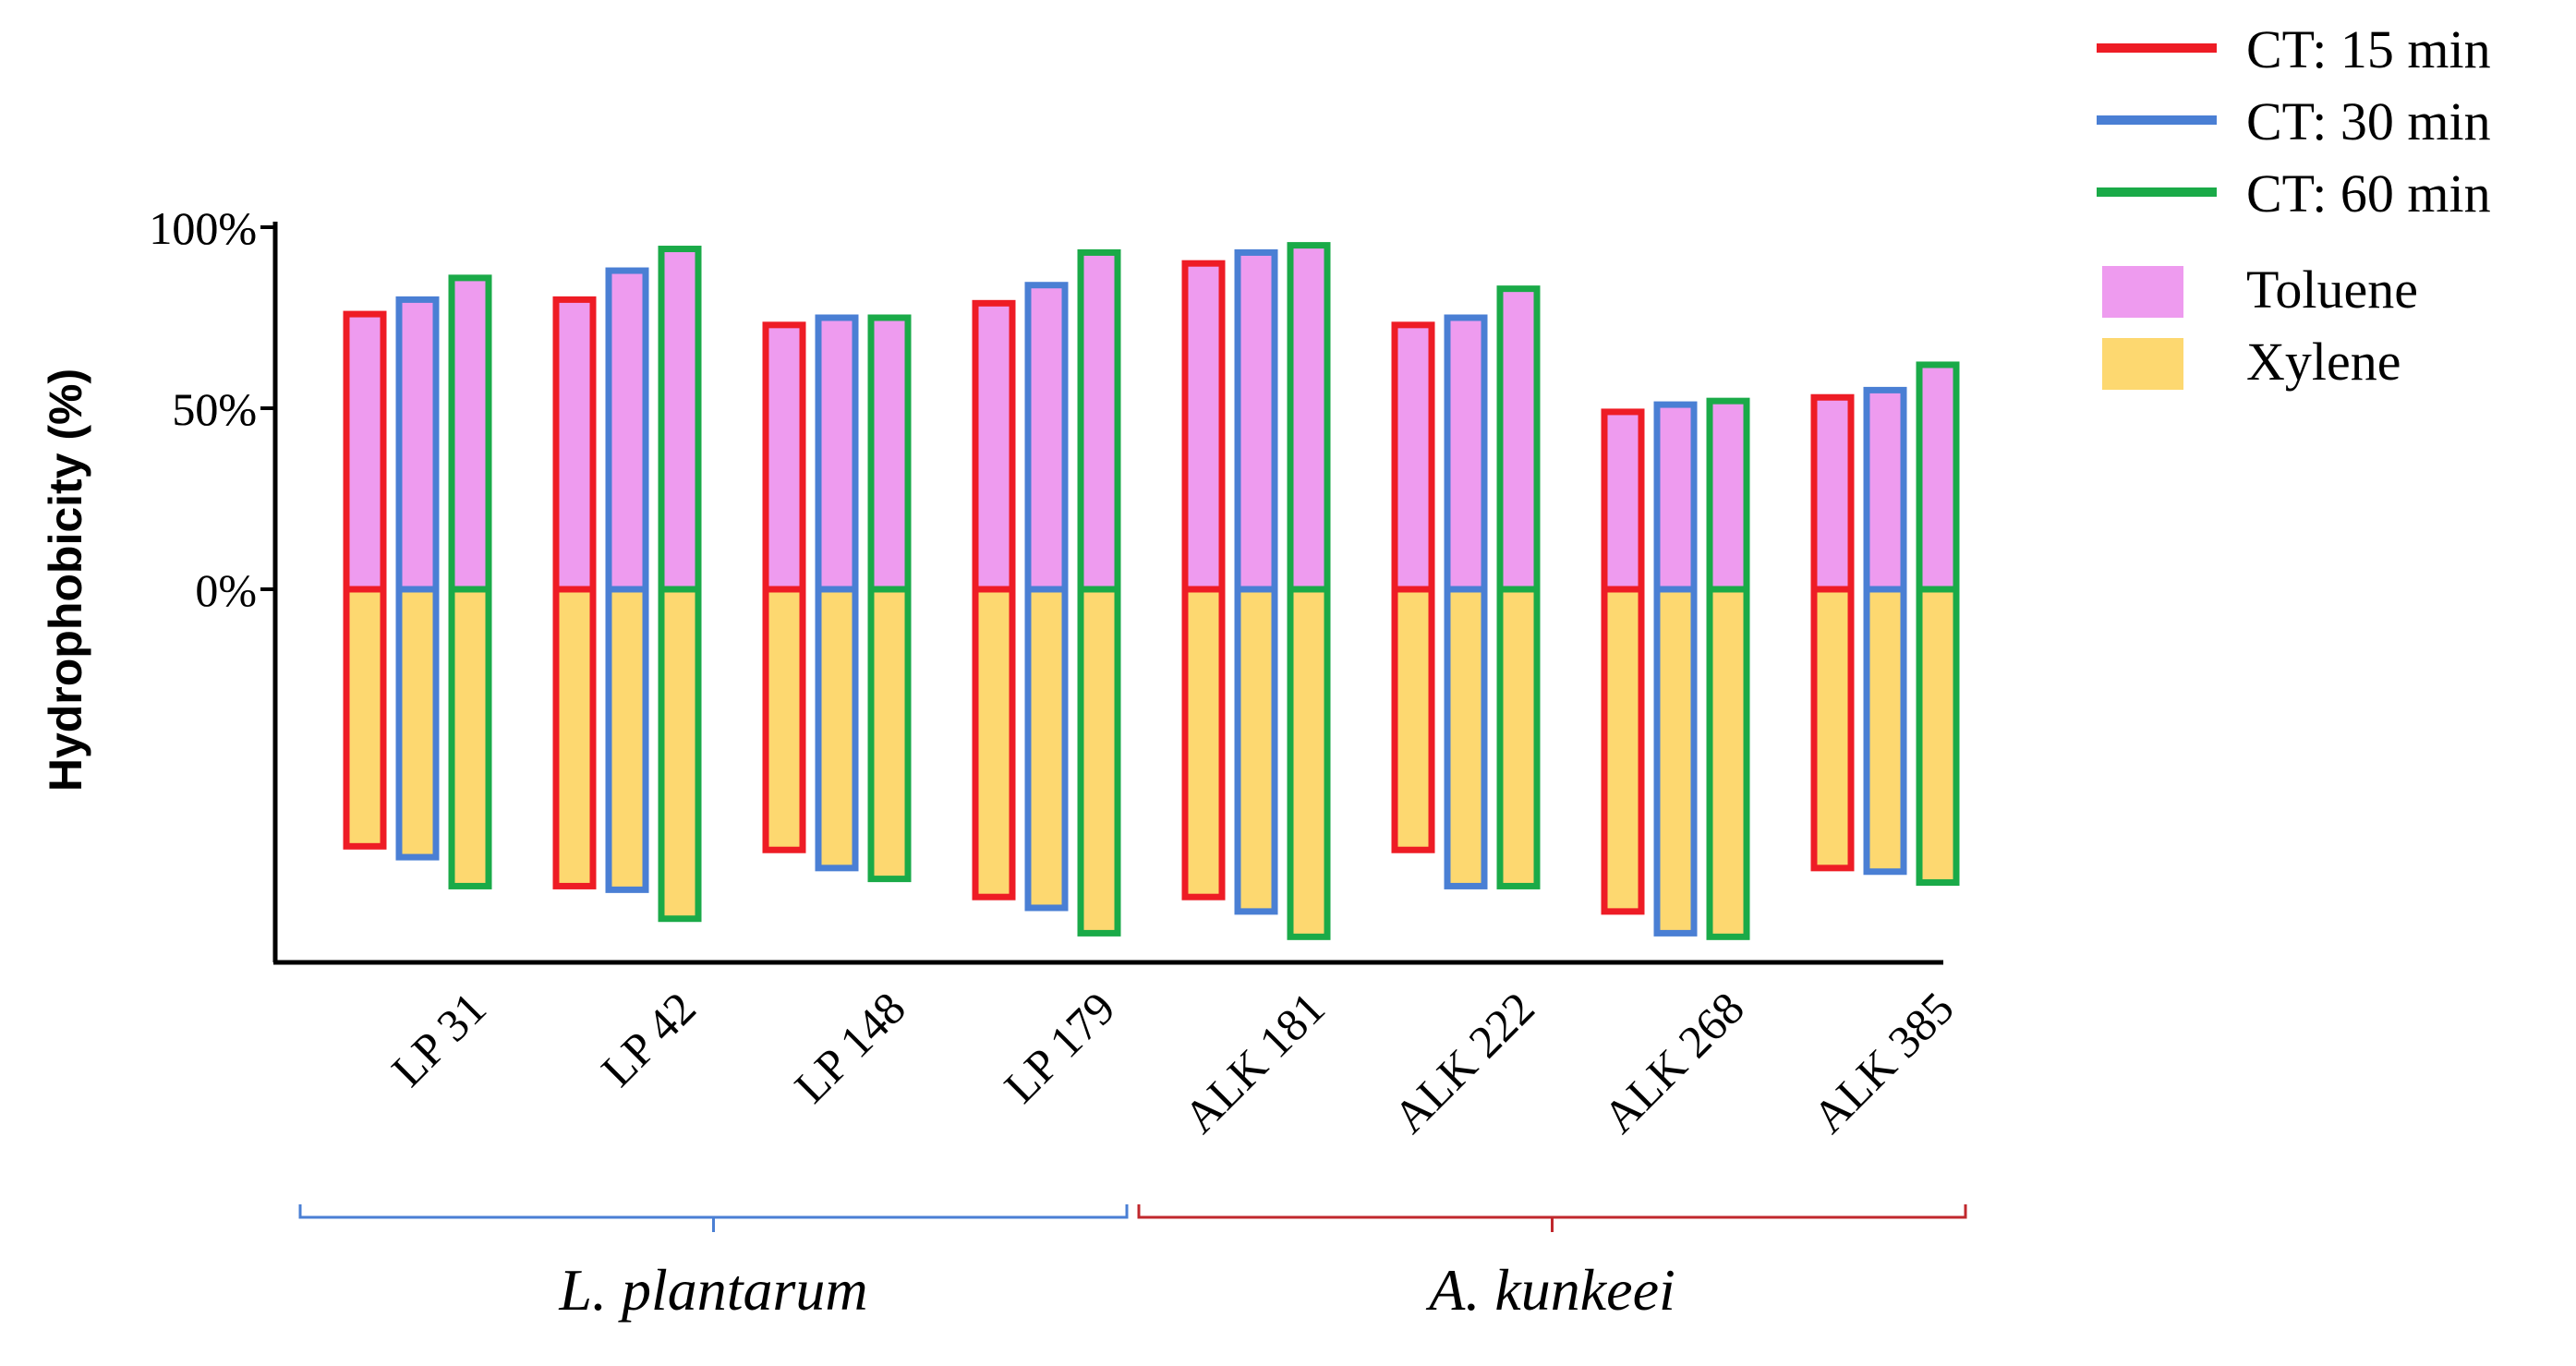  What do you see at coordinates (438, 1039) in the screenshot?
I see `x-tick-label: LP 31` at bounding box center [438, 1039].